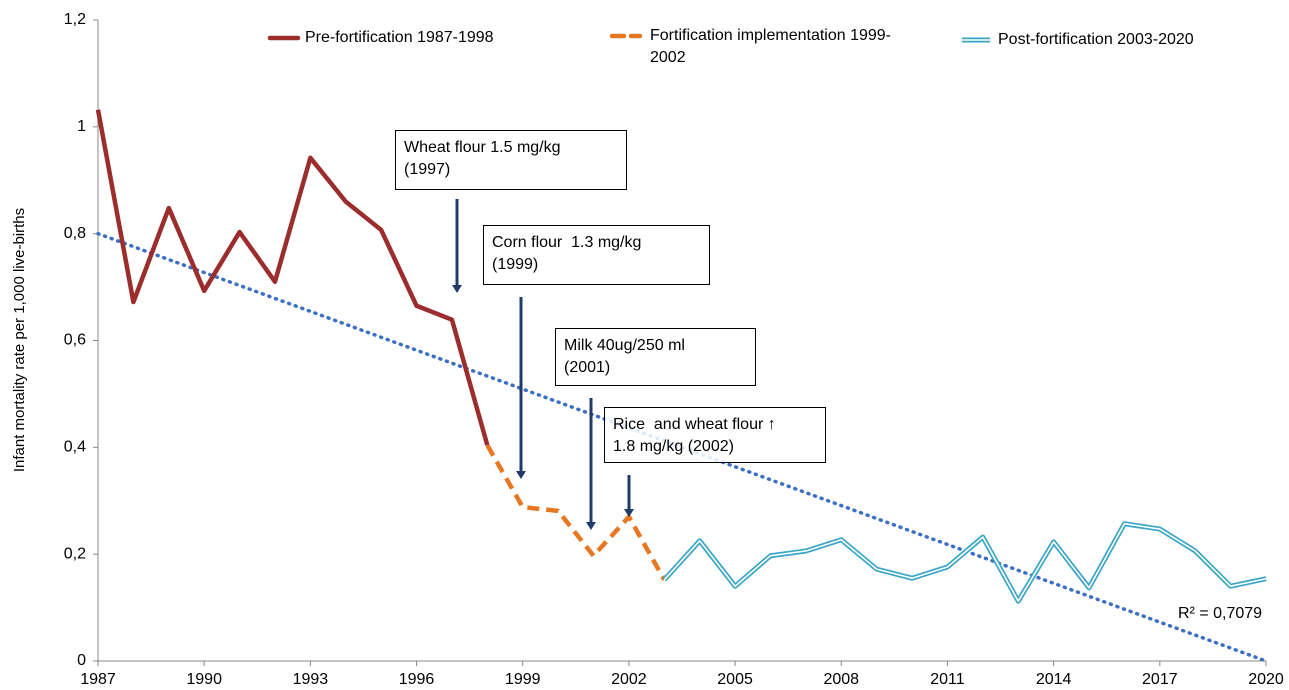  What do you see at coordinates (81, 126) in the screenshot?
I see `y-tick-label: 1` at bounding box center [81, 126].